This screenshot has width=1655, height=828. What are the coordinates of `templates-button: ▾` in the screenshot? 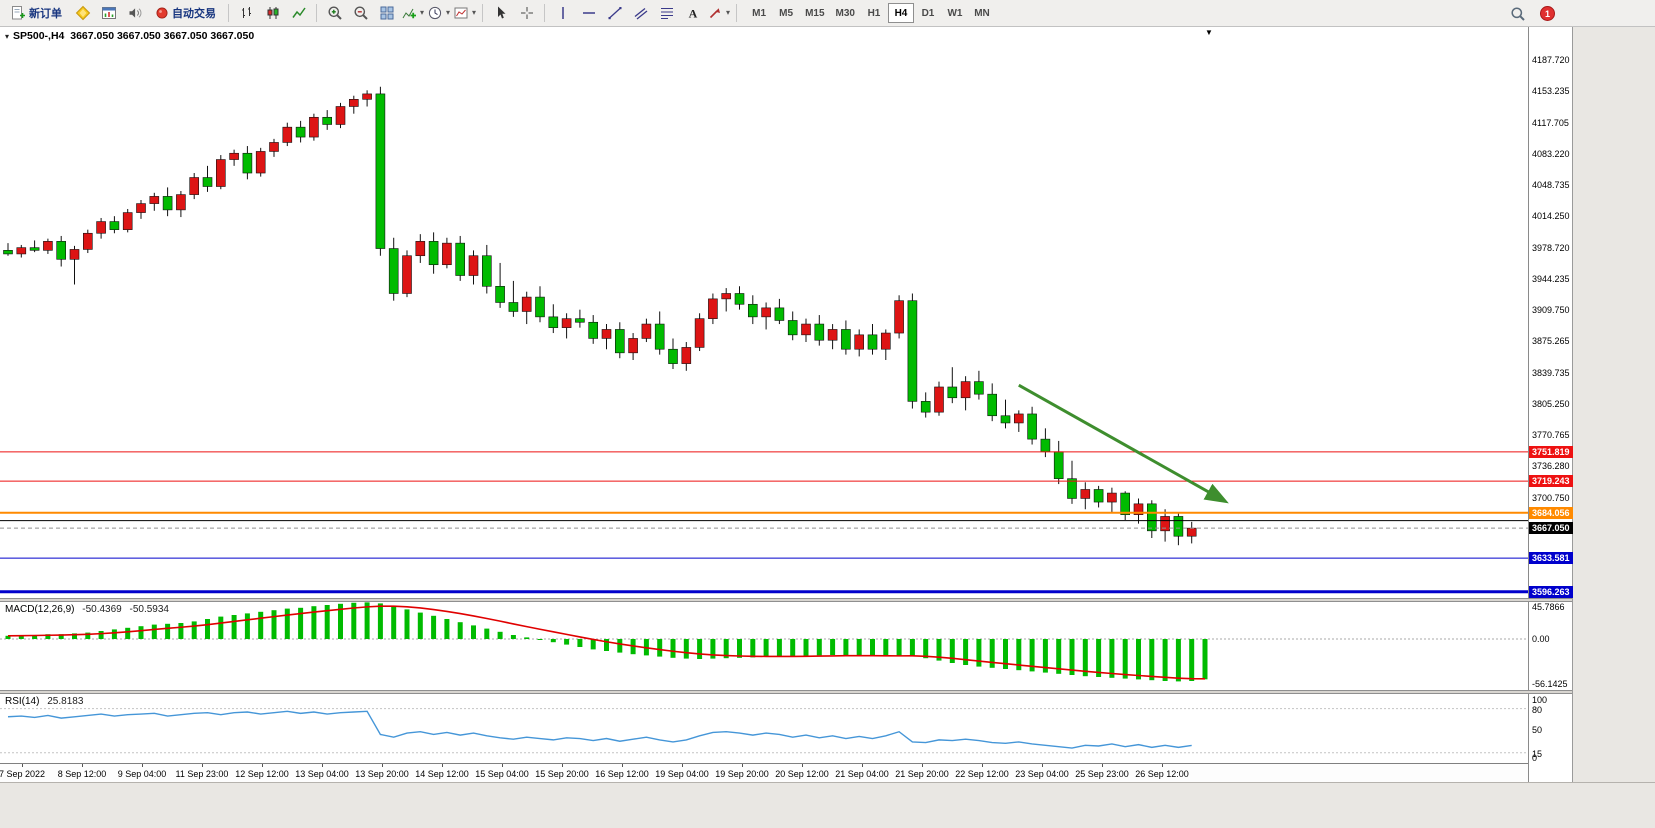 It's located at (464, 13).